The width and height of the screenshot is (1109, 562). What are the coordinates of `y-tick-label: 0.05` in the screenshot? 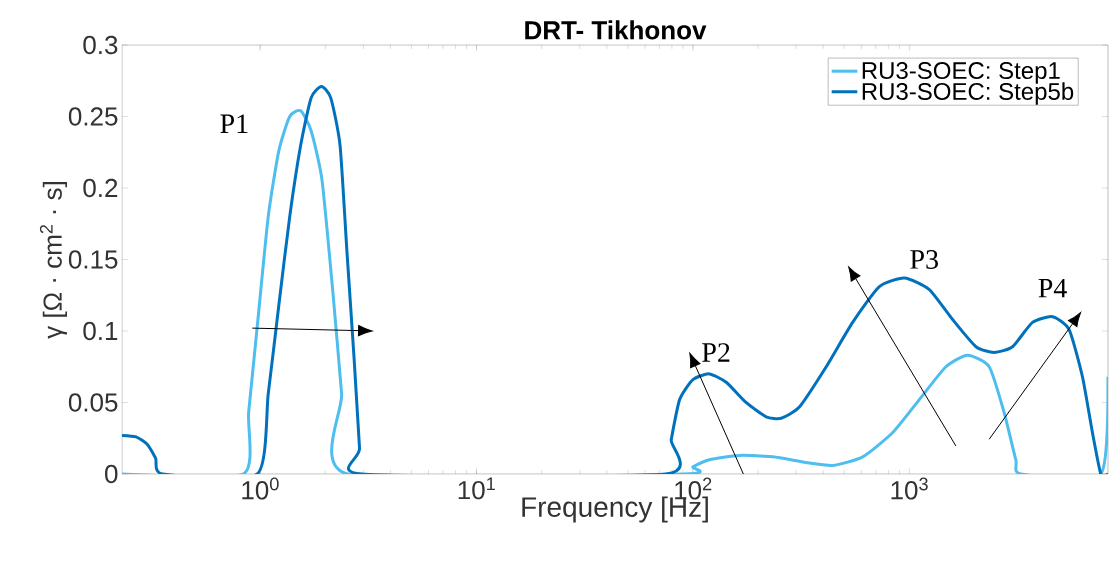 It's located at (93, 402).